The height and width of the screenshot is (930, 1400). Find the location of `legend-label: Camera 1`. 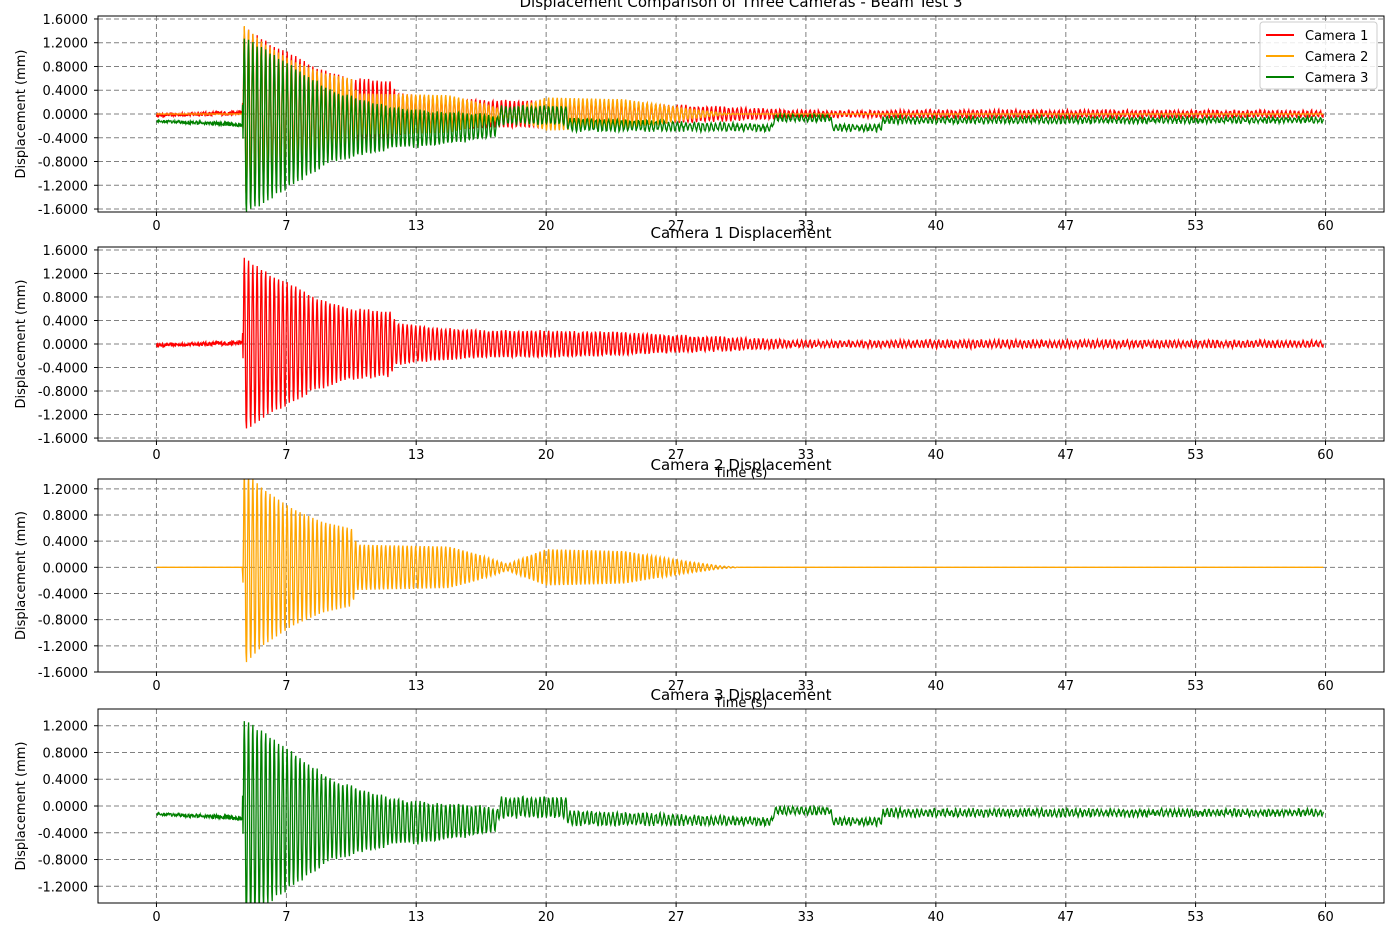

legend-label: Camera 1 is located at coordinates (1336, 36).